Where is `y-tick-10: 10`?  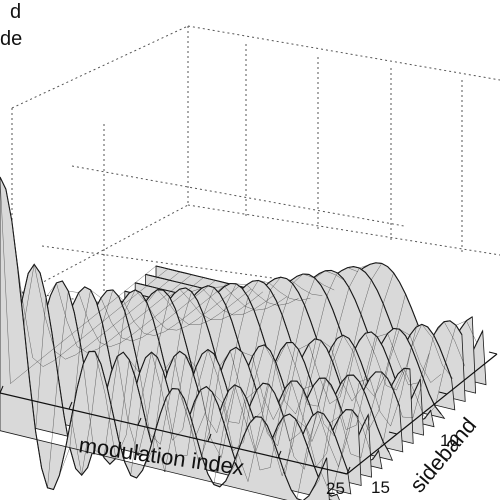 y-tick-10: 10 is located at coordinates (449, 440).